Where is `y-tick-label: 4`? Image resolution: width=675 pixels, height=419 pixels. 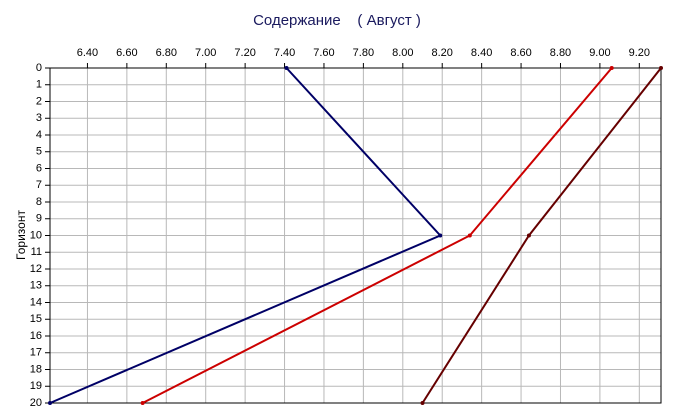
y-tick-label: 4 is located at coordinates (39, 135).